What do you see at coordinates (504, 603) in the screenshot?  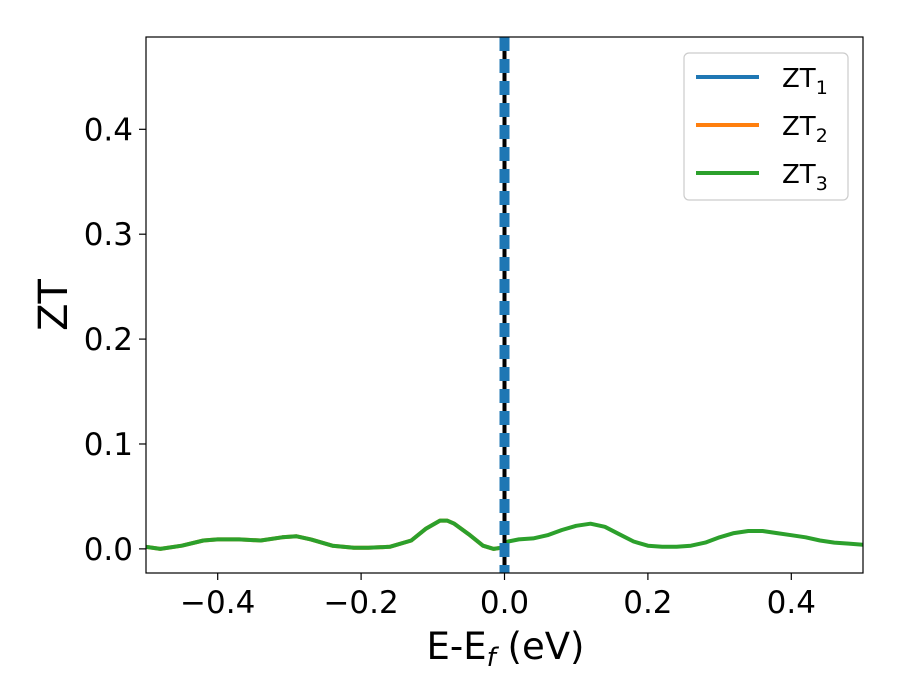 I see `x-tick-label: 0.0` at bounding box center [504, 603].